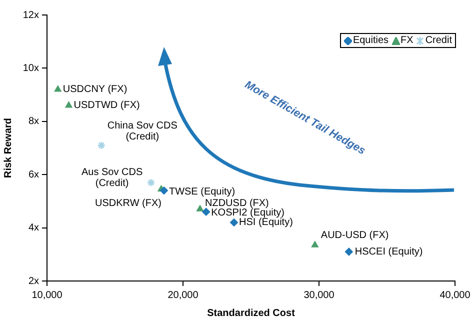 This screenshot has height=321, width=476. Describe the element at coordinates (128, 203) in the screenshot. I see `annotation: USDKRW (FX)` at that location.